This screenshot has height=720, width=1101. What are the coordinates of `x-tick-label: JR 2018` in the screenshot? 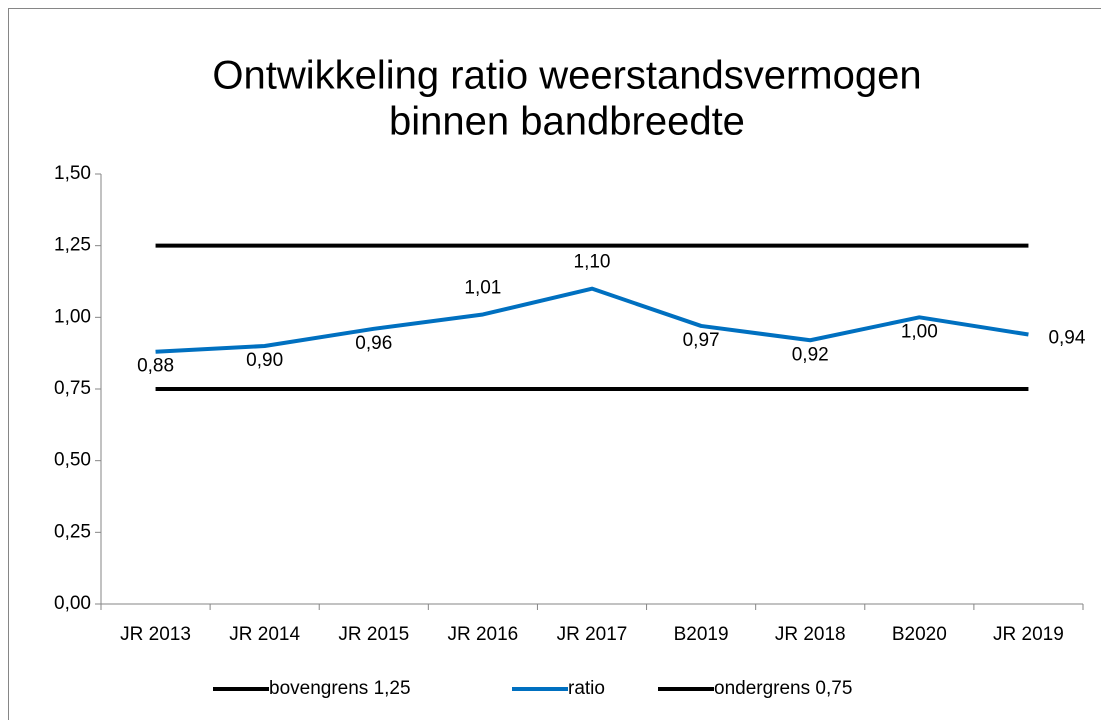 It's located at (810, 634).